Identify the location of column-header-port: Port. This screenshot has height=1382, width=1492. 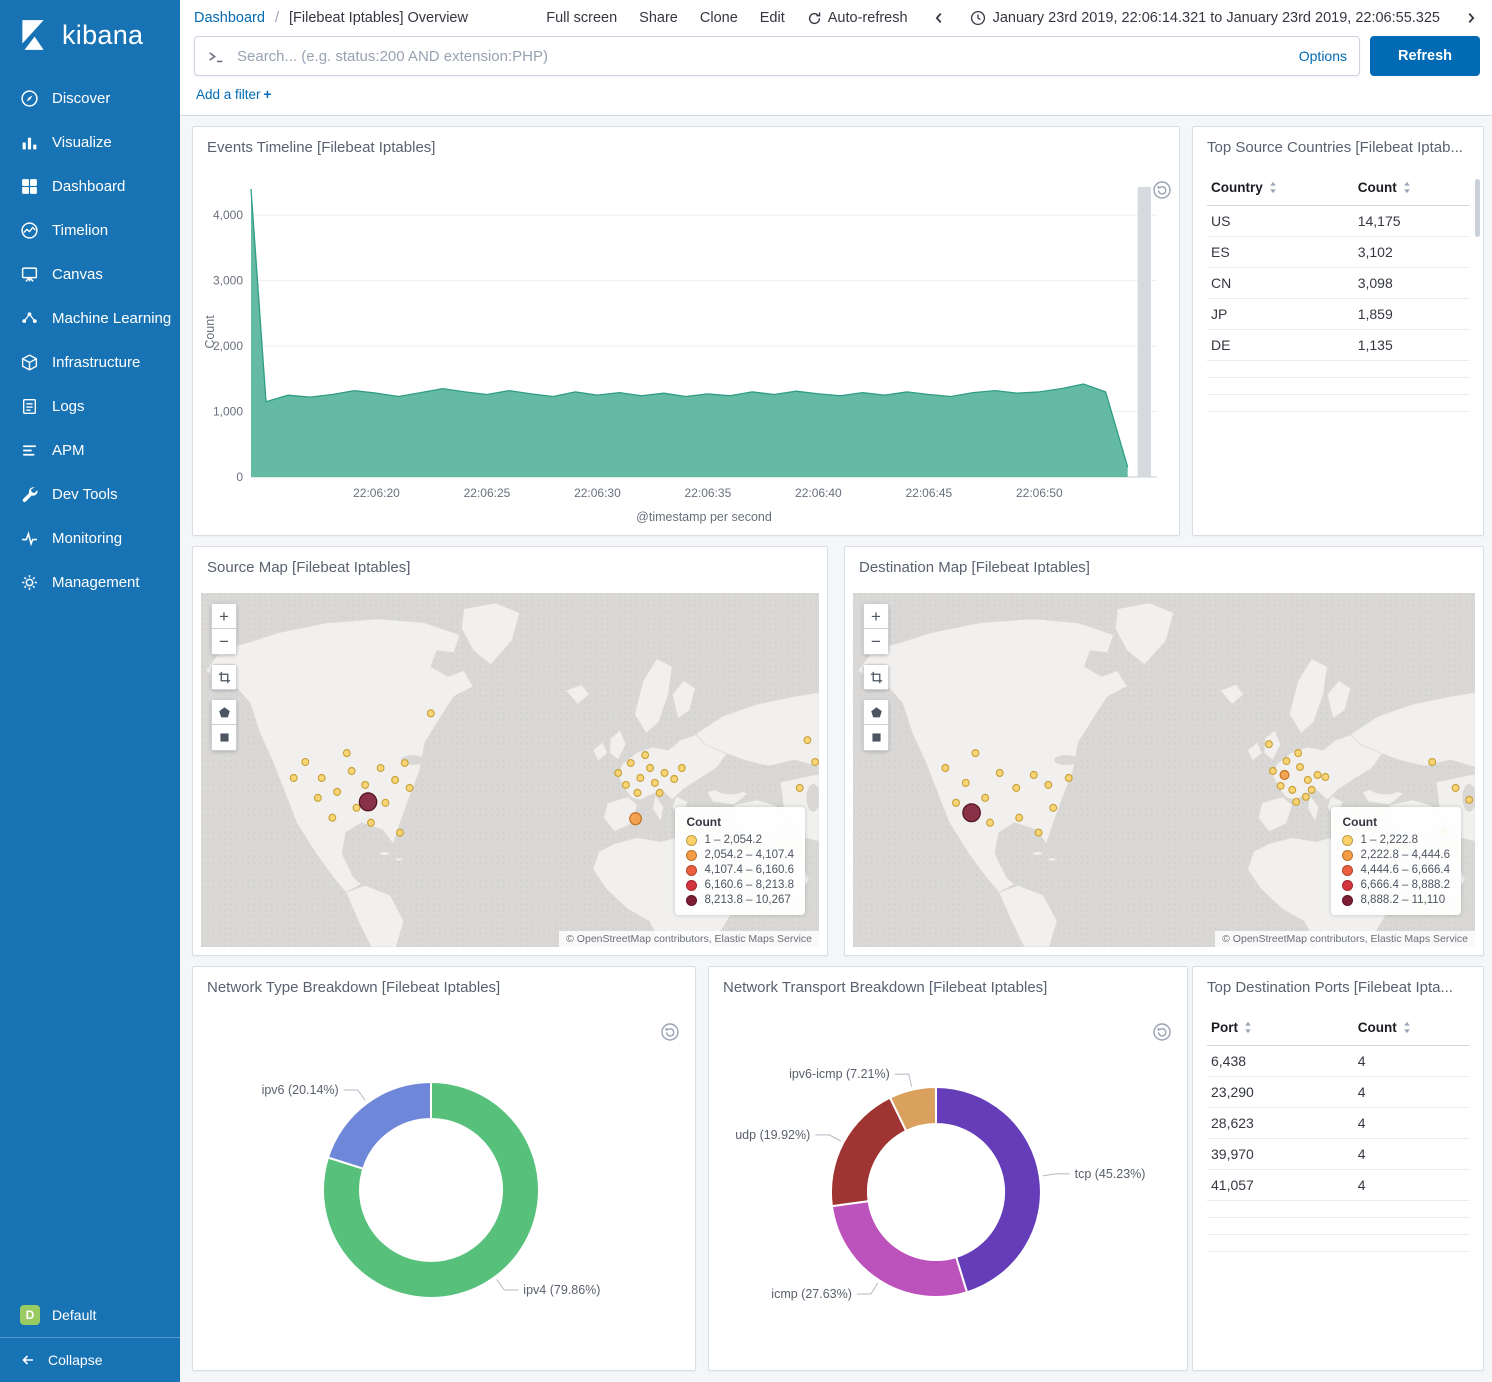
(1280, 1029).